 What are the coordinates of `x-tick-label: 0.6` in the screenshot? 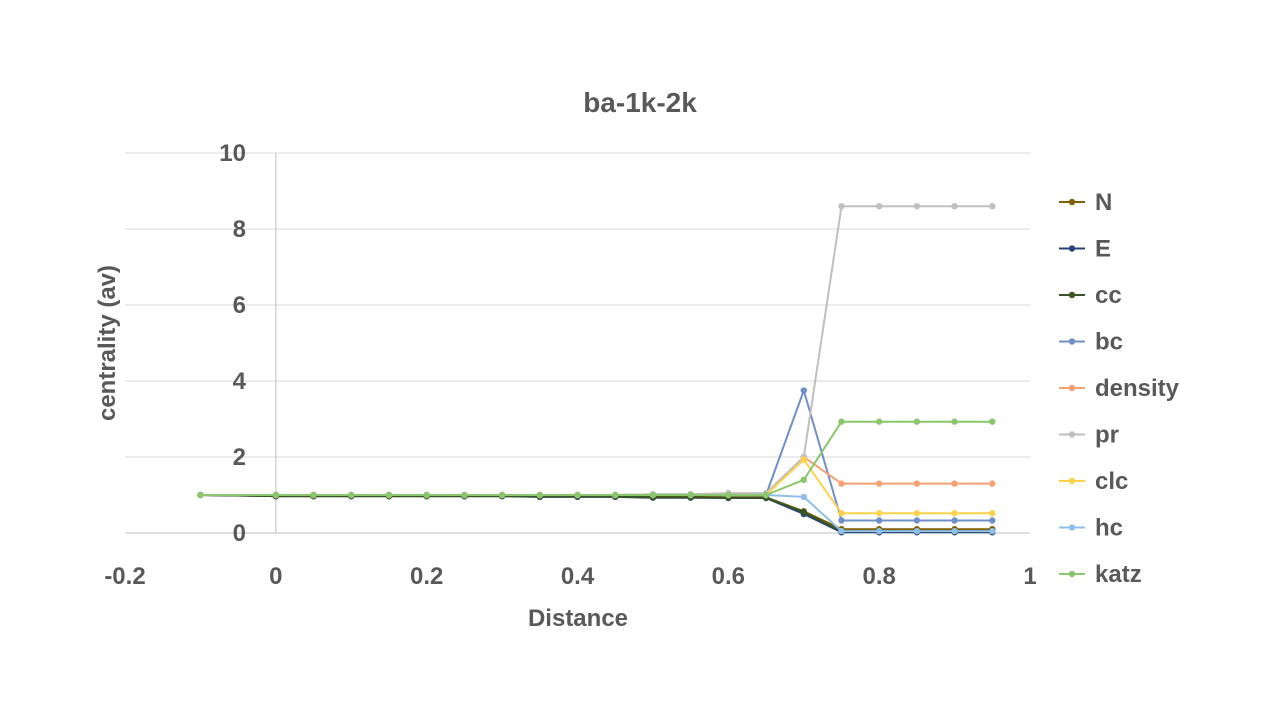 It's located at (728, 576).